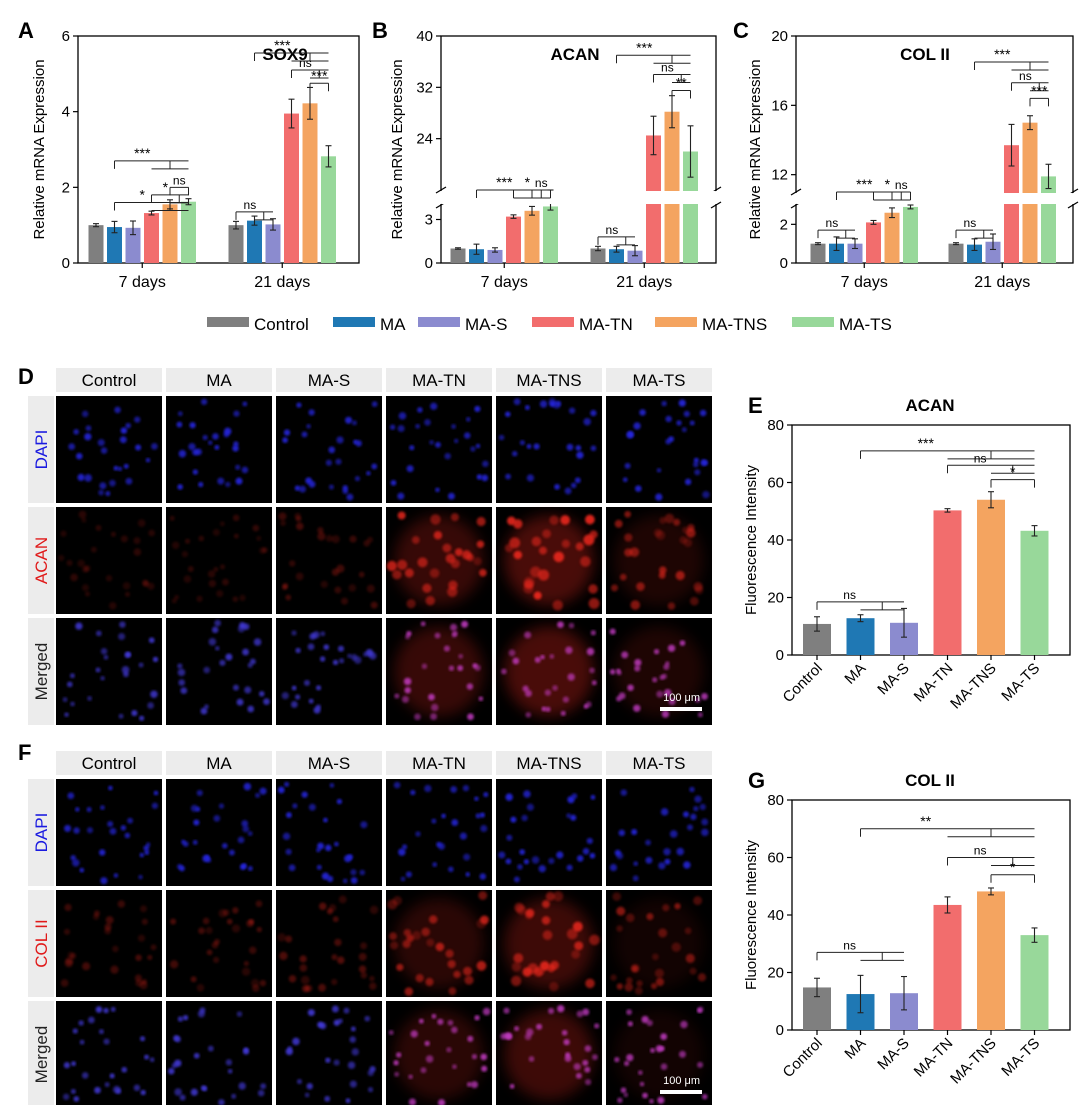 The width and height of the screenshot is (1080, 1105). I want to click on significance-label: *, so click(143, 194).